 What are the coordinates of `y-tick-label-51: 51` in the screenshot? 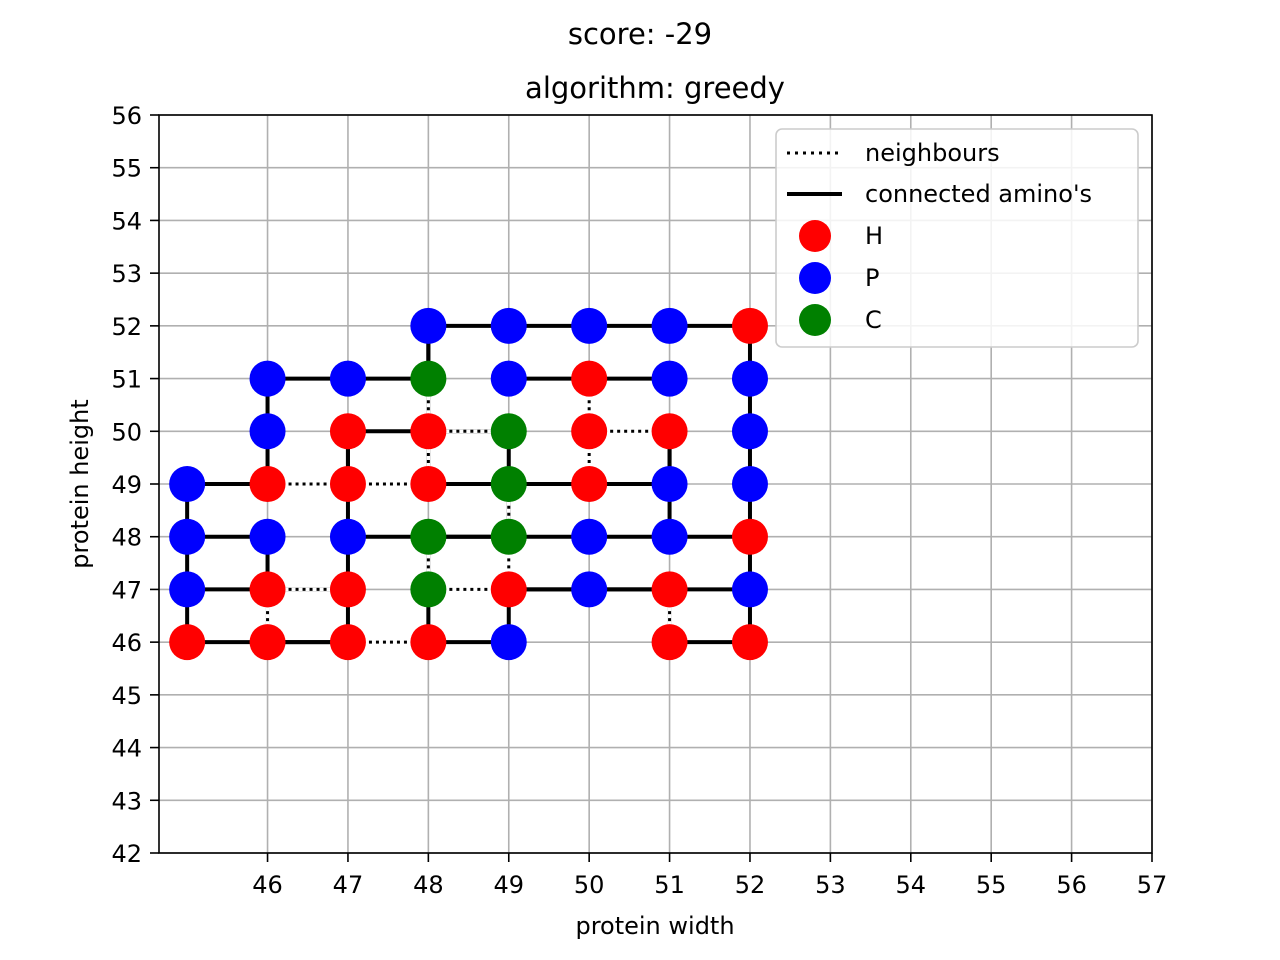 It's located at (126, 380).